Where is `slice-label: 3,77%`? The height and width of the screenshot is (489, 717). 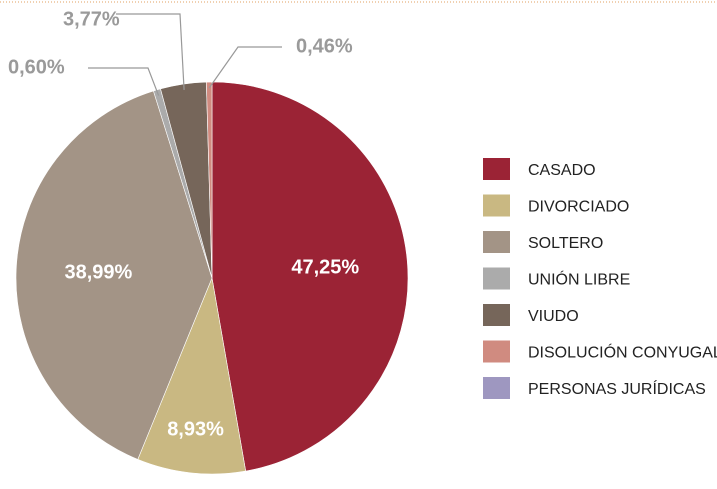
slice-label: 3,77% is located at coordinates (91, 19).